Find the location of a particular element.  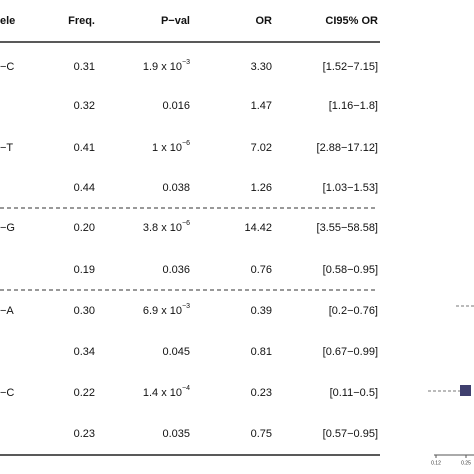

cell-ci: [0.58−0.95] is located at coordinates (350, 270).